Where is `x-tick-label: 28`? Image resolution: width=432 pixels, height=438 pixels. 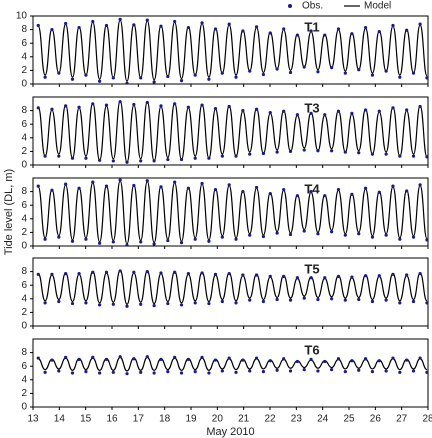
x-tick-label: 28 is located at coordinates (427, 419).